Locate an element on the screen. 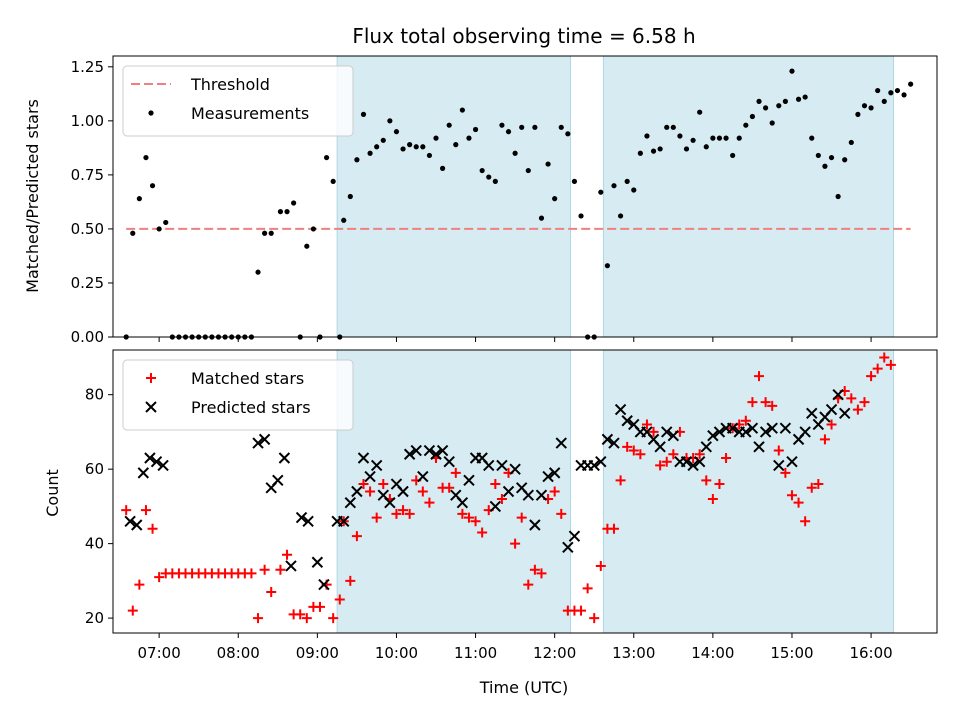  legend: Matched stars Predicted stars is located at coordinates (238, 395).